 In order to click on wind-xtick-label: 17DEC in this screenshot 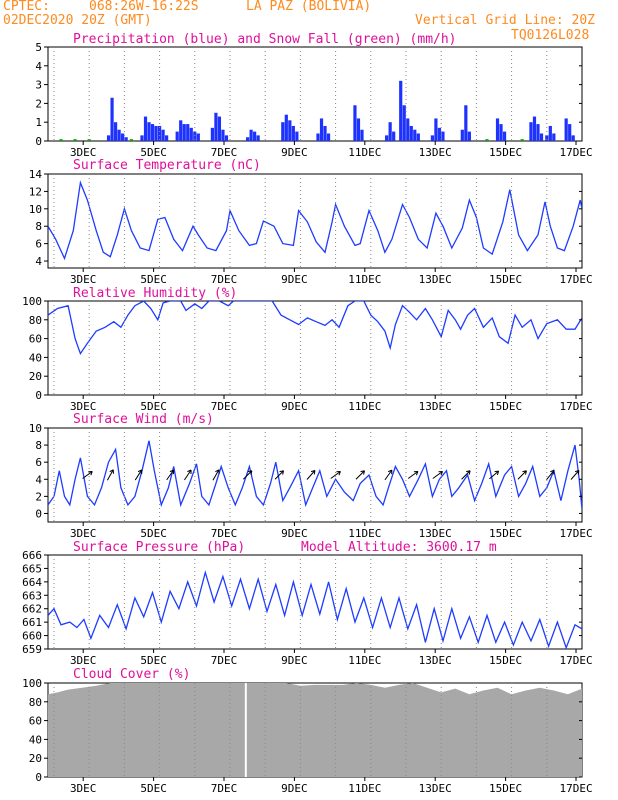, I will do `click(575, 533)`.